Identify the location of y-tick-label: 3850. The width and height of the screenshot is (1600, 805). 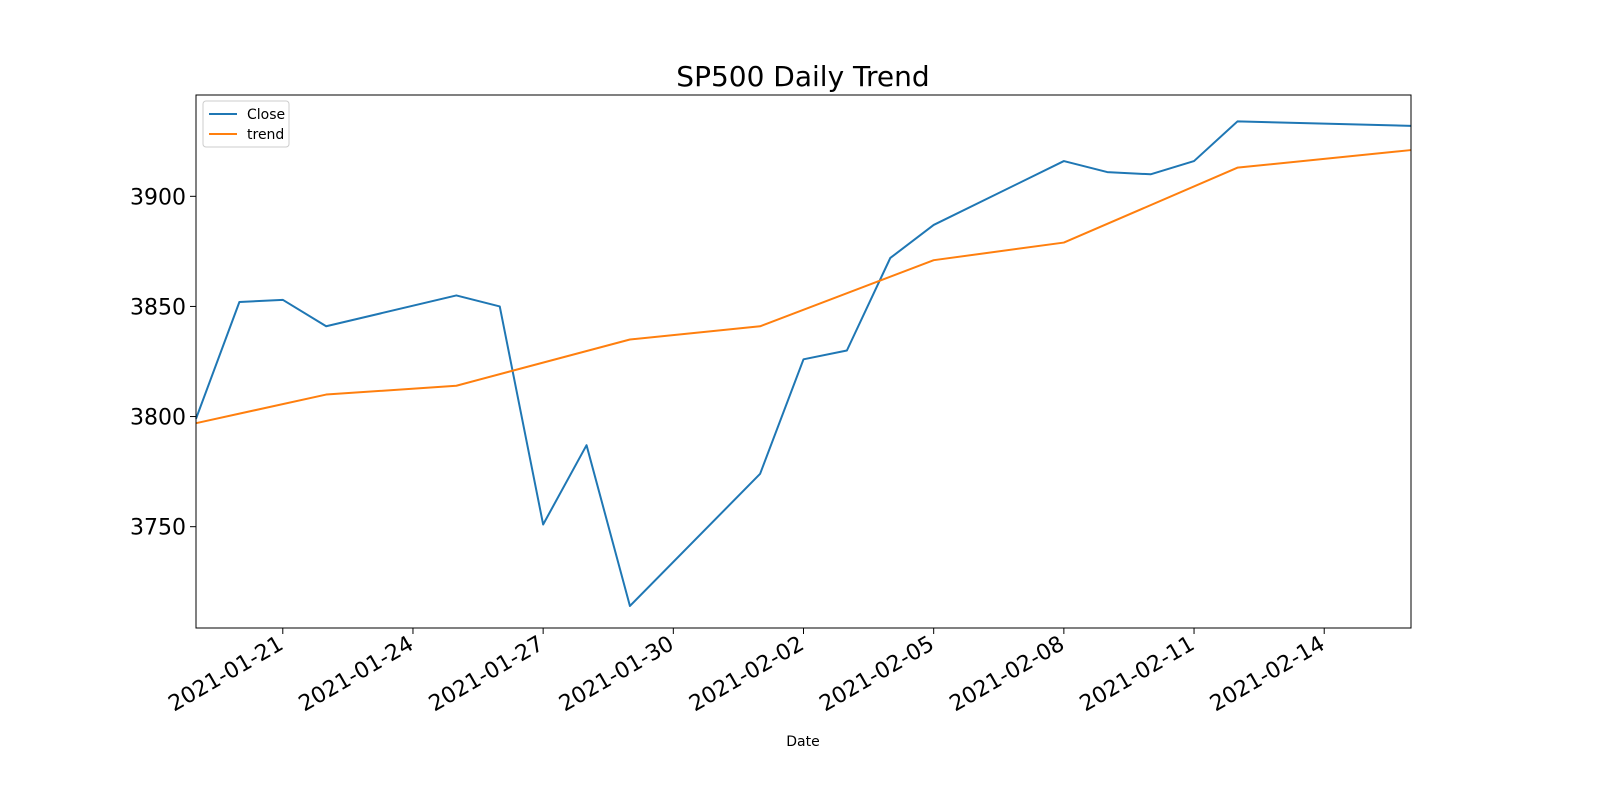
(158, 307).